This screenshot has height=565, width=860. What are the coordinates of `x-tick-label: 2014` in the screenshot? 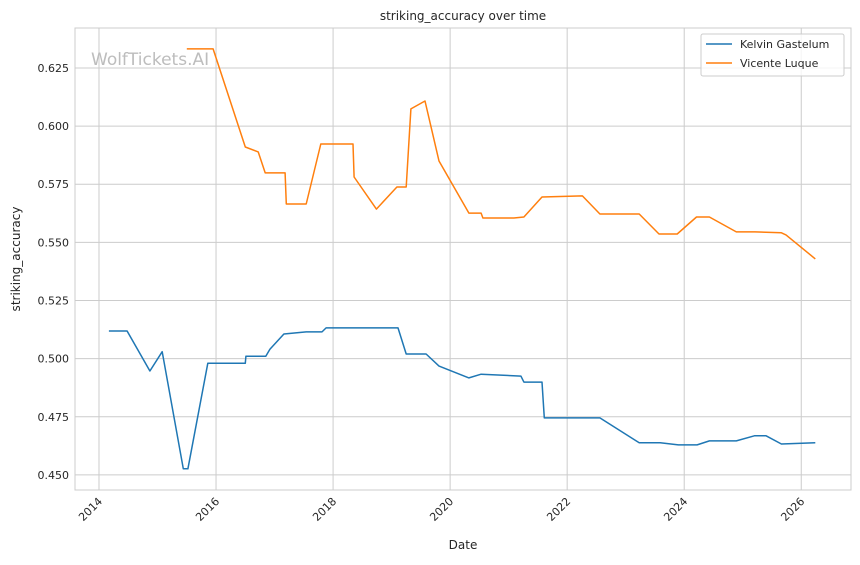 It's located at (90, 509).